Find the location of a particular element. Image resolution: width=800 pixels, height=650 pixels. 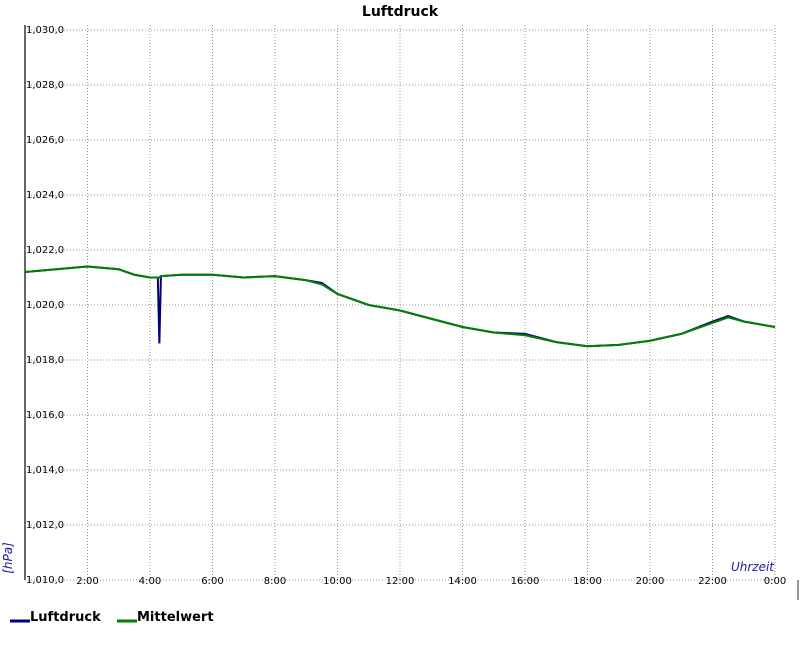

y-tick-label: 1,016,0 is located at coordinates (45, 415).